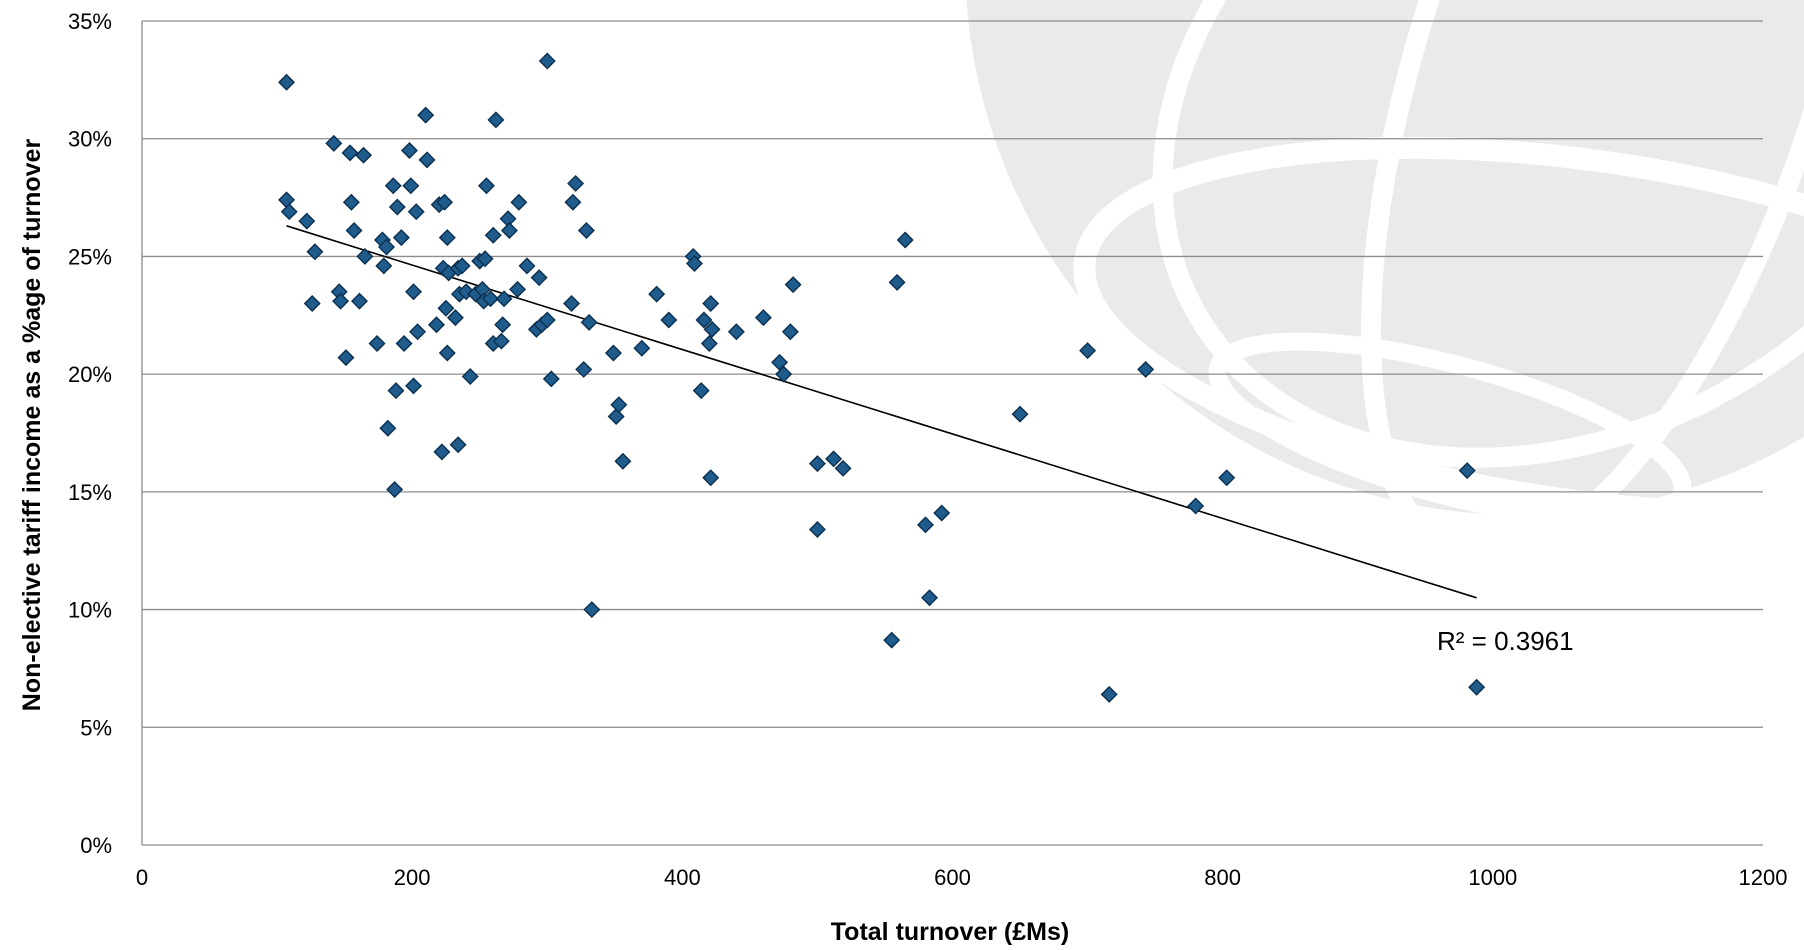 The height and width of the screenshot is (950, 1804). Describe the element at coordinates (96, 845) in the screenshot. I see `y-tick-label: 0%` at that location.